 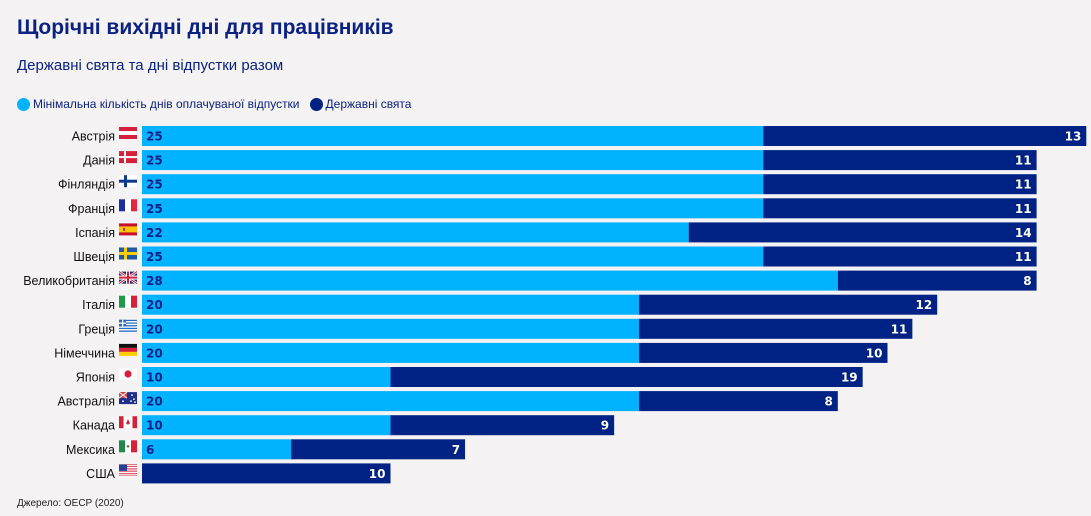 What do you see at coordinates (128, 349) in the screenshot?
I see `flag-de-icon` at bounding box center [128, 349].